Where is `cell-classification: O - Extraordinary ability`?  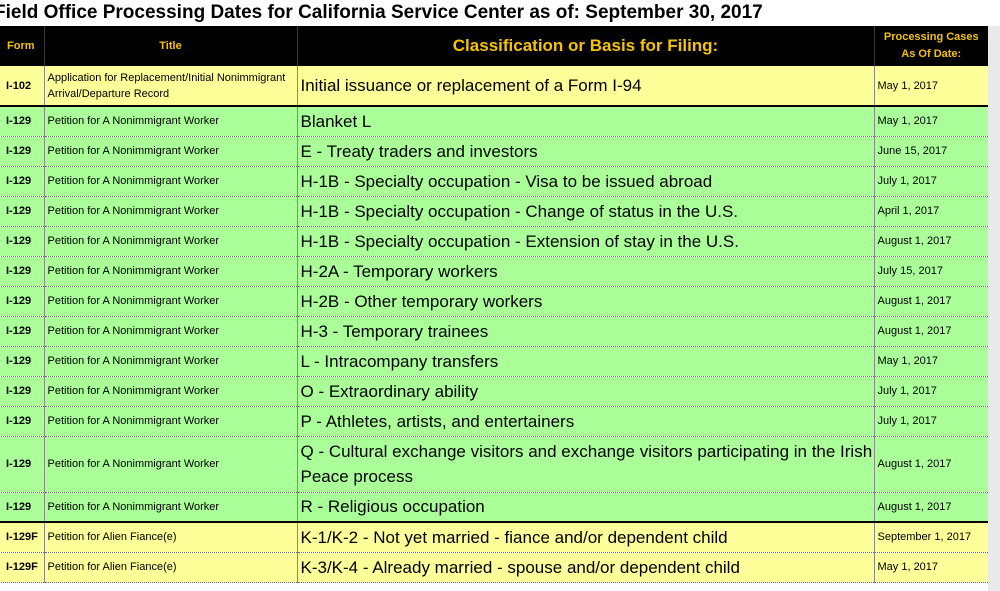
cell-classification: O - Extraordinary ability is located at coordinates (585, 391).